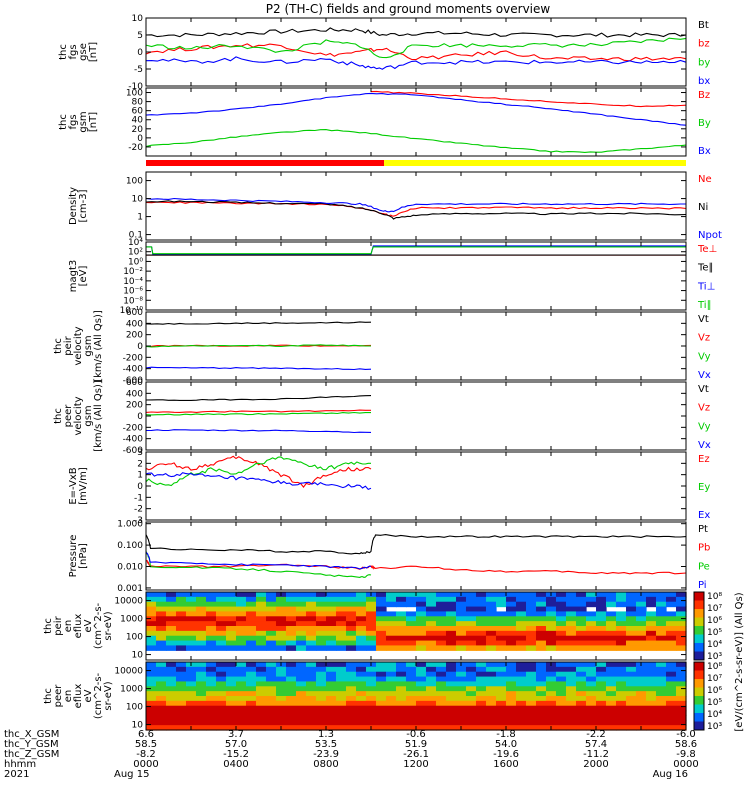 This screenshot has width=750, height=800. What do you see at coordinates (325, 764) in the screenshot?
I see `ephemeris-value: 0800` at bounding box center [325, 764].